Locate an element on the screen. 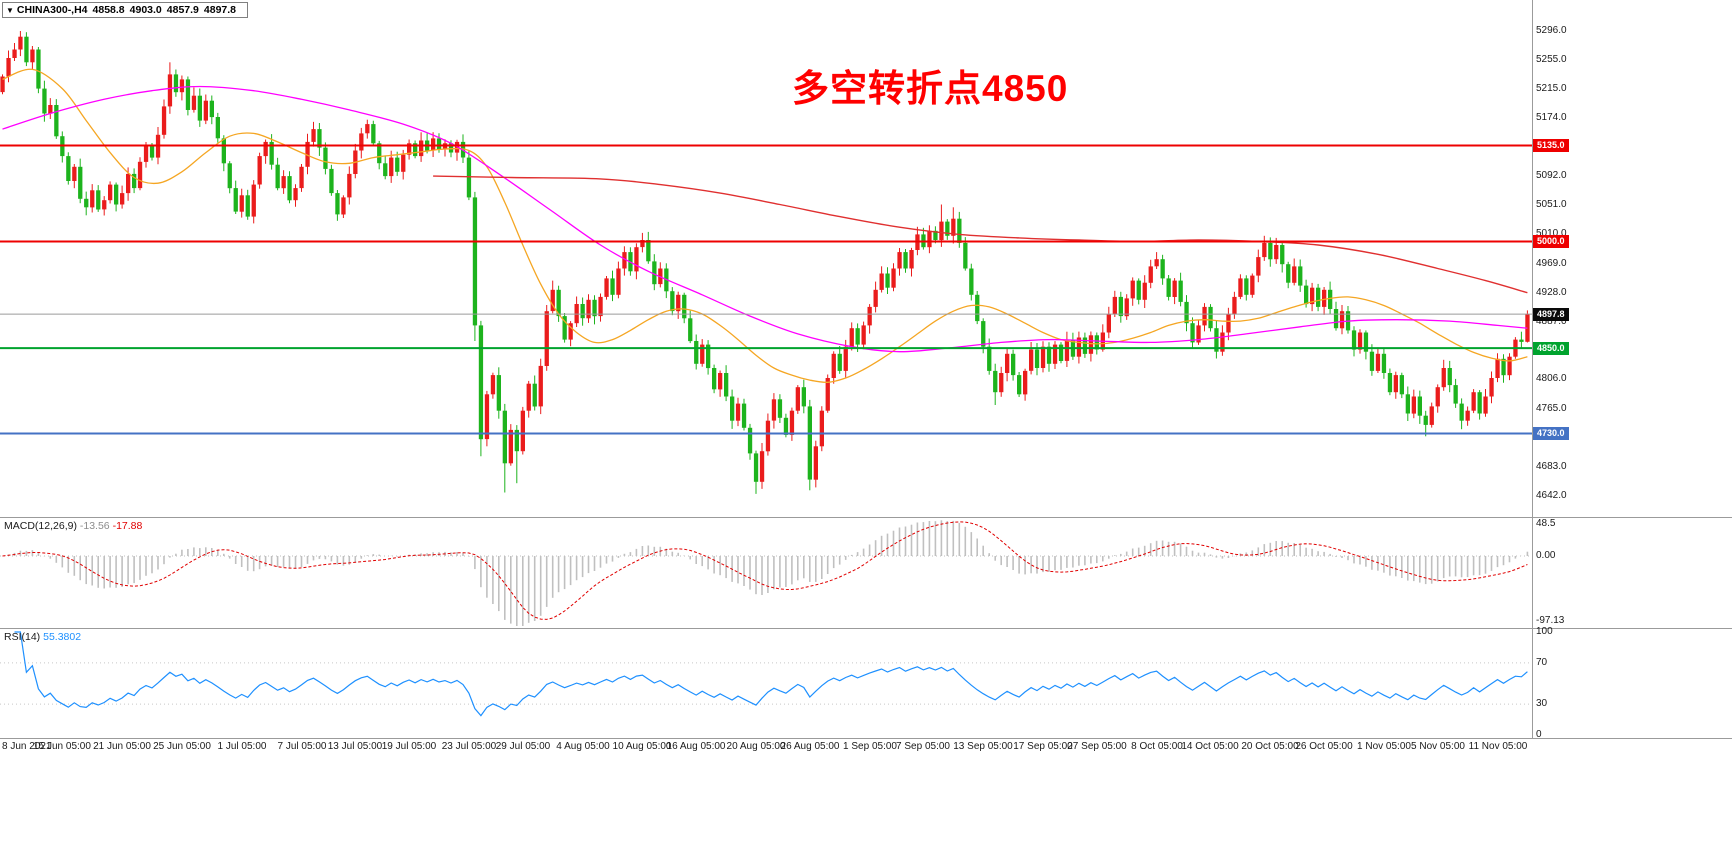 The image size is (1732, 841). price-axis-label: 5174.0 is located at coordinates (1551, 117).